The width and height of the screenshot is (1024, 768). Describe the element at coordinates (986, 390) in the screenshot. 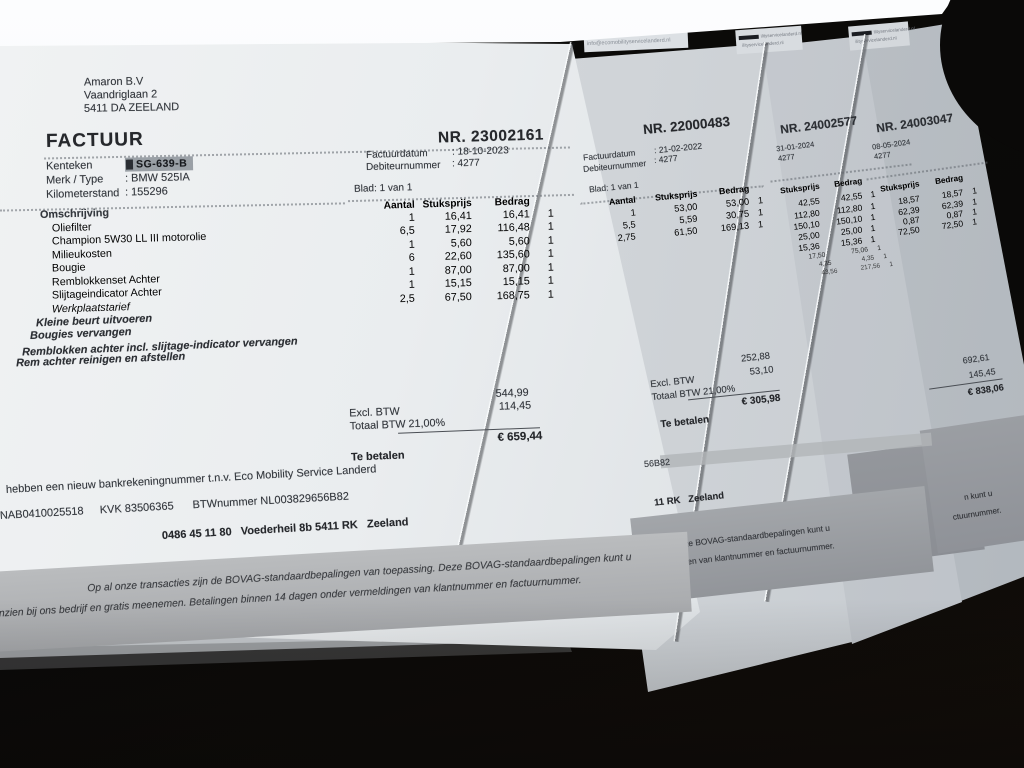

I see `total-value: € 838,06` at that location.